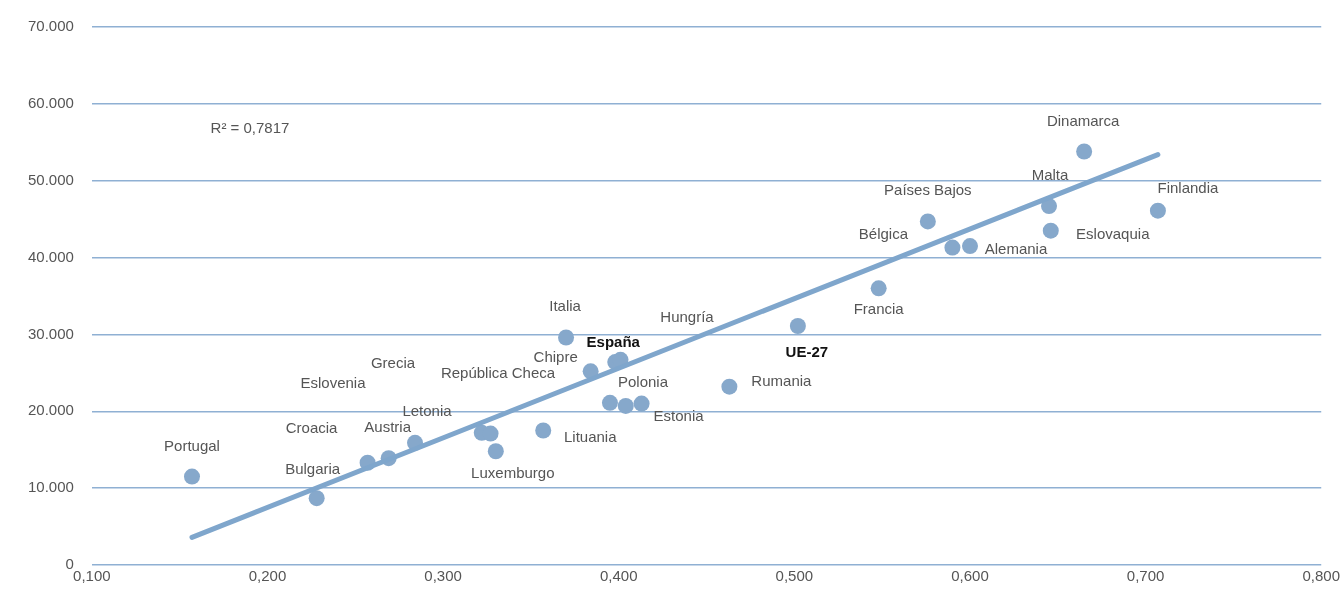  I want to click on annotation: Italia, so click(565, 305).